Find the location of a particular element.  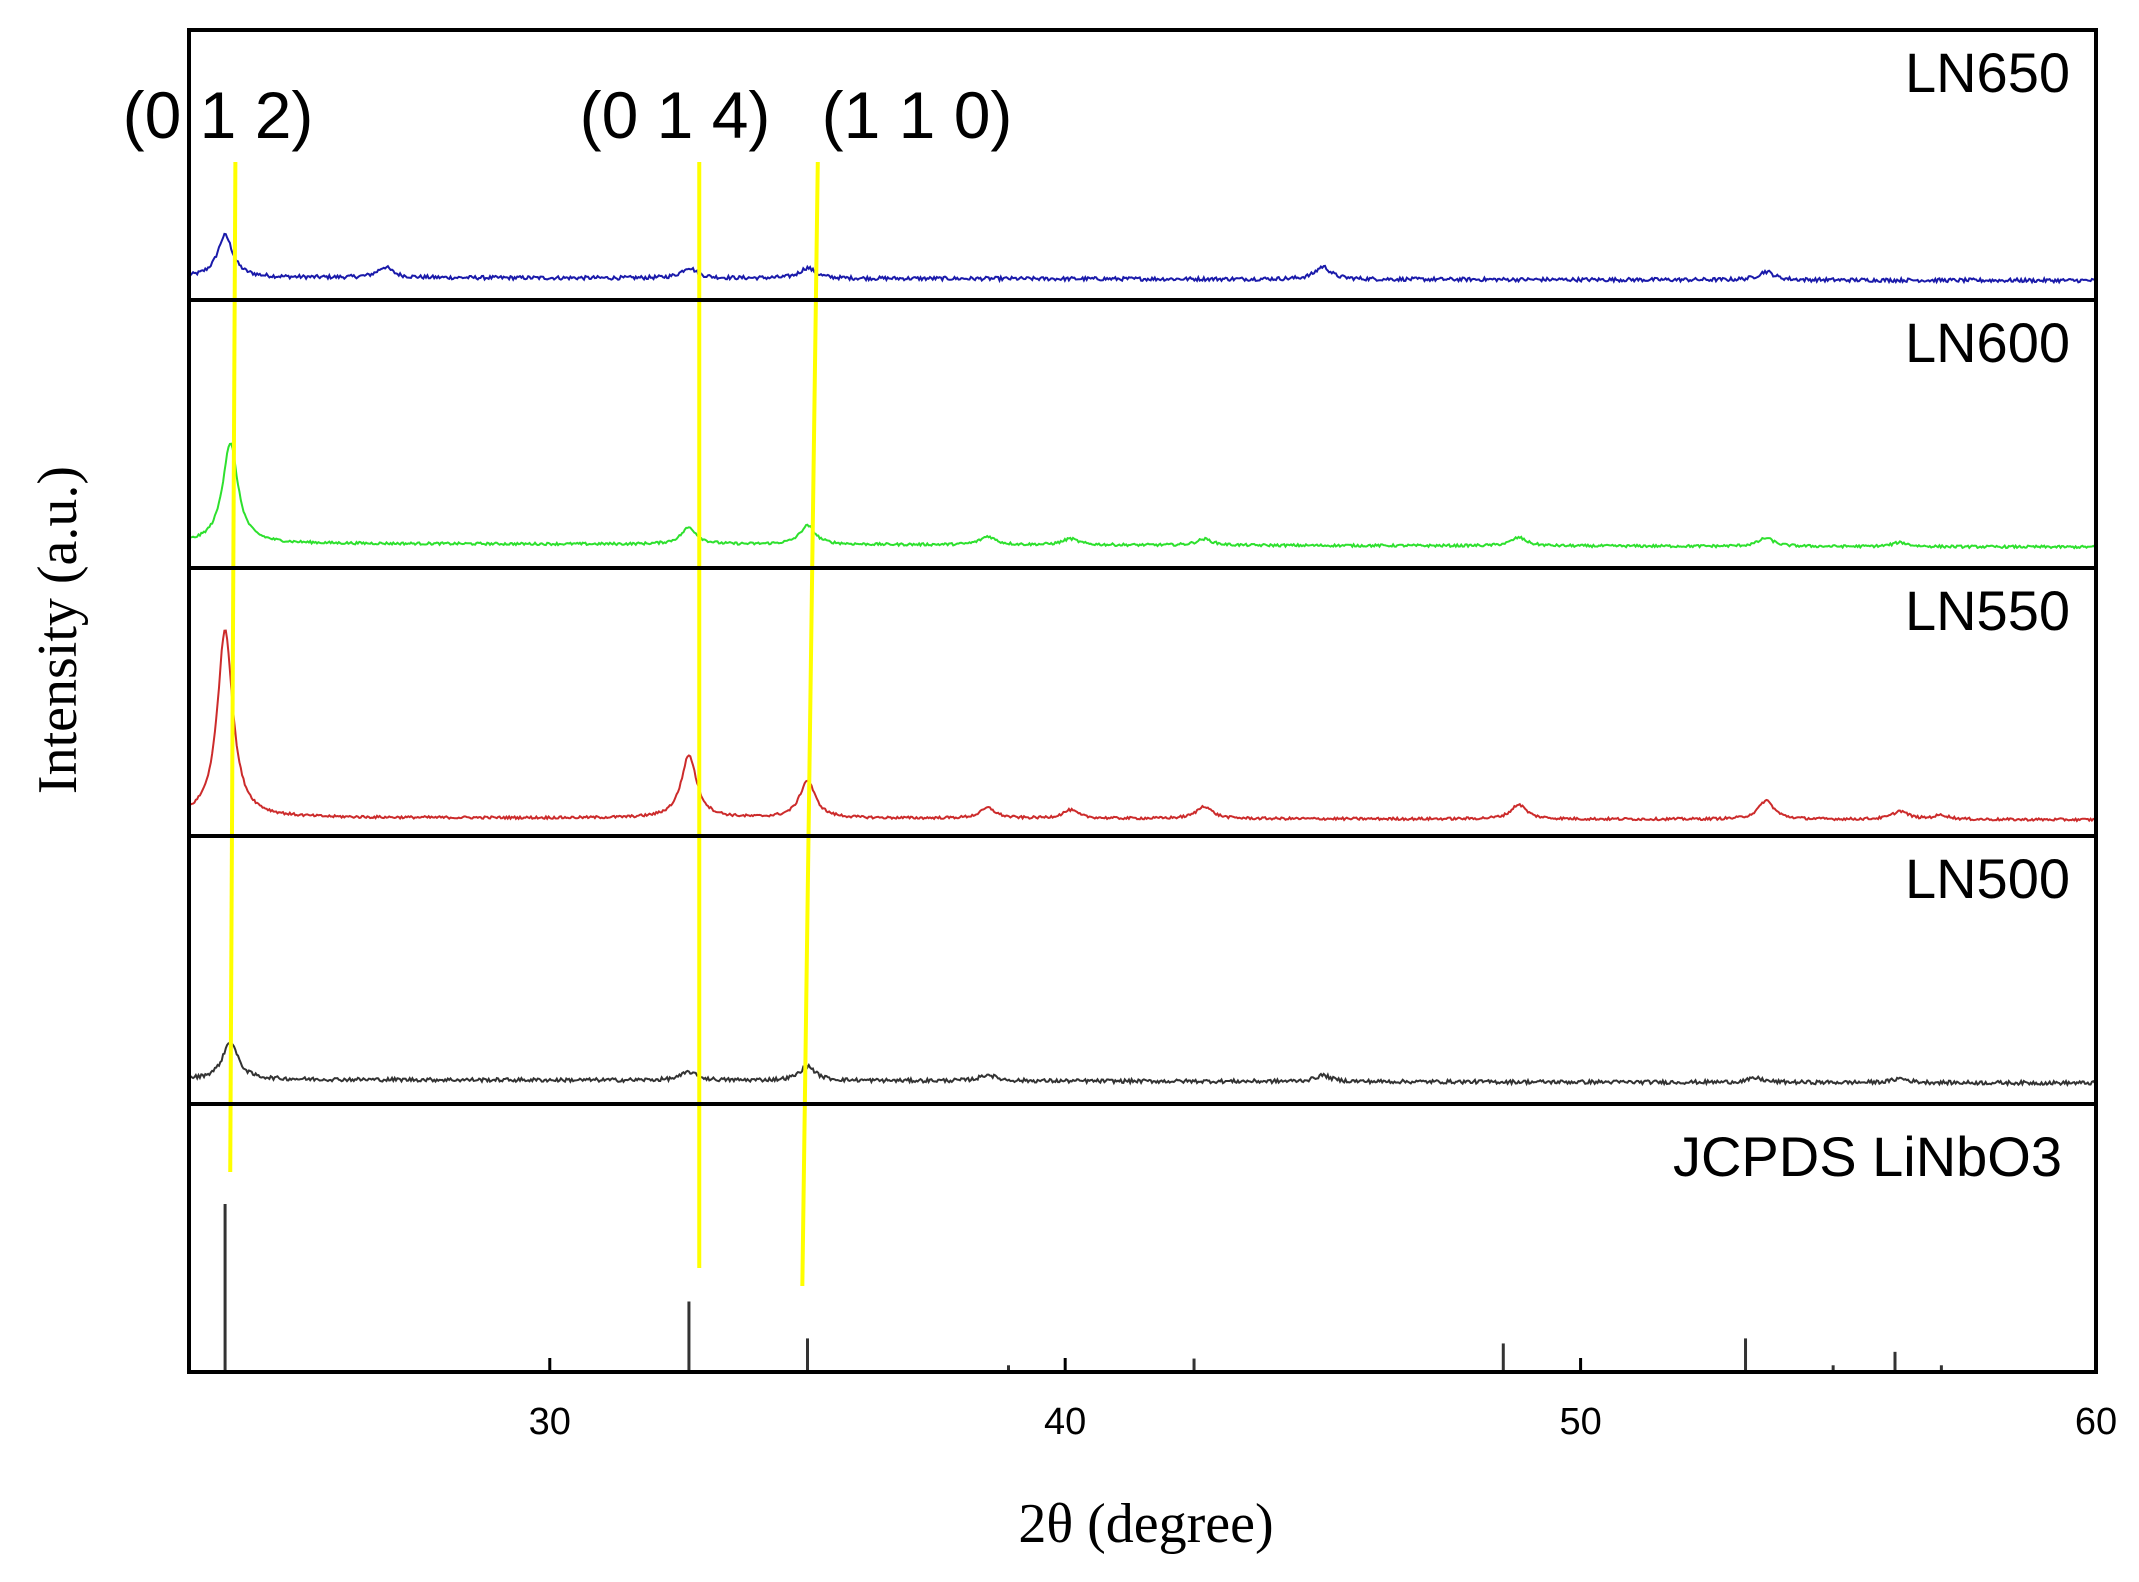

panel-label-reference: JCPDS LiNbO3 is located at coordinates (1867, 1156).